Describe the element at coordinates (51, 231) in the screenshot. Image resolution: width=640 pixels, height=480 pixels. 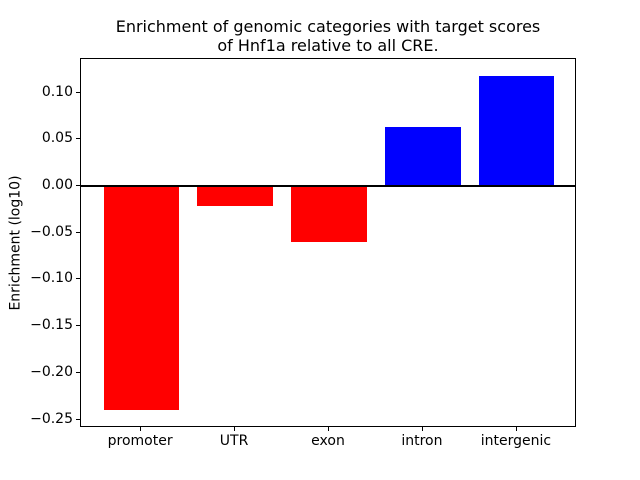
I see `y-tick-label: −0.05` at that location.